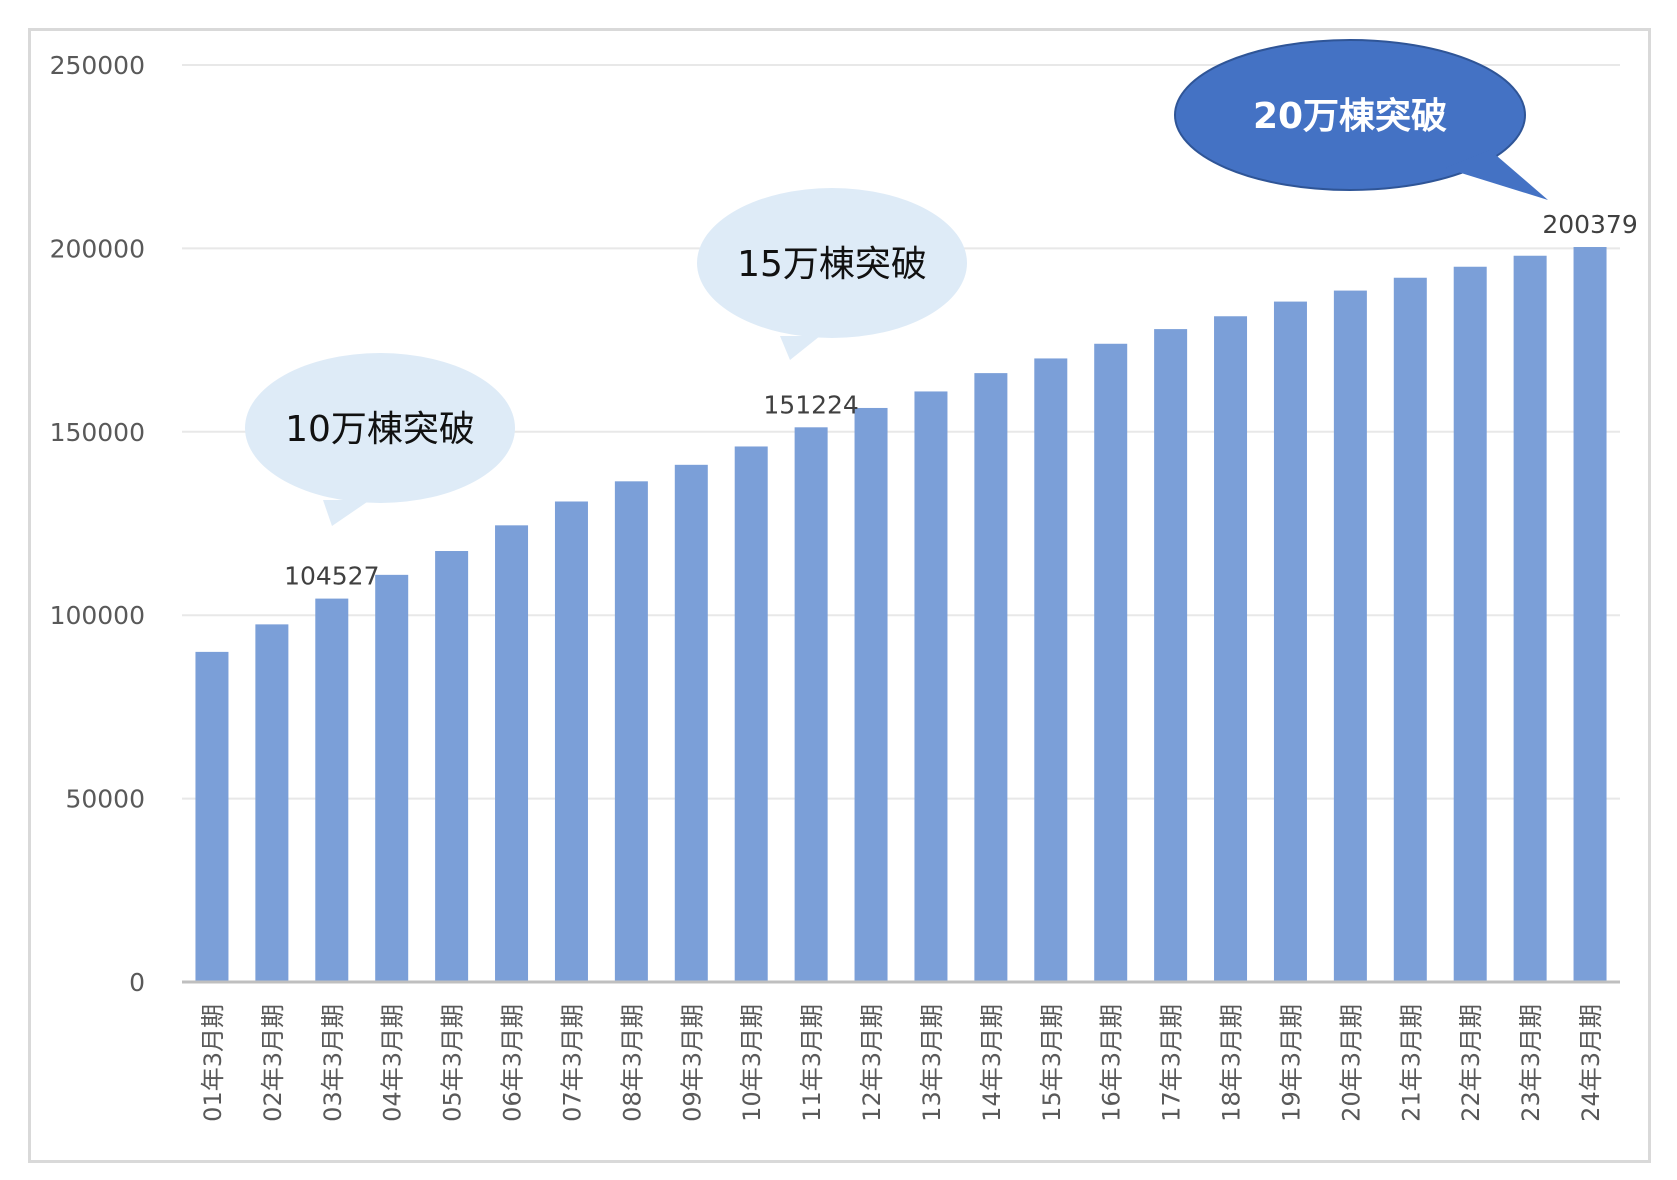  Describe the element at coordinates (872, 1063) in the screenshot. I see `x-tick-label: 12年3月期` at that location.